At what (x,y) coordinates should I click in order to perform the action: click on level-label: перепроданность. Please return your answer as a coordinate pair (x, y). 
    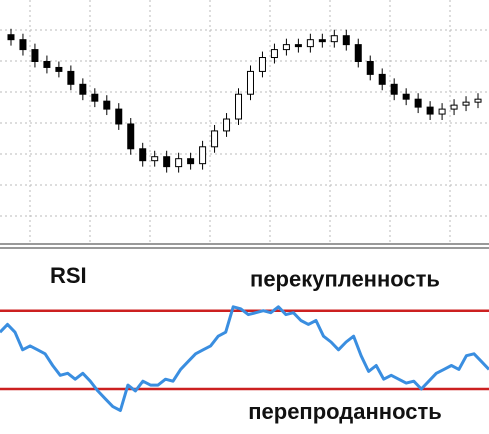
    Looking at the image, I should click on (345, 411).